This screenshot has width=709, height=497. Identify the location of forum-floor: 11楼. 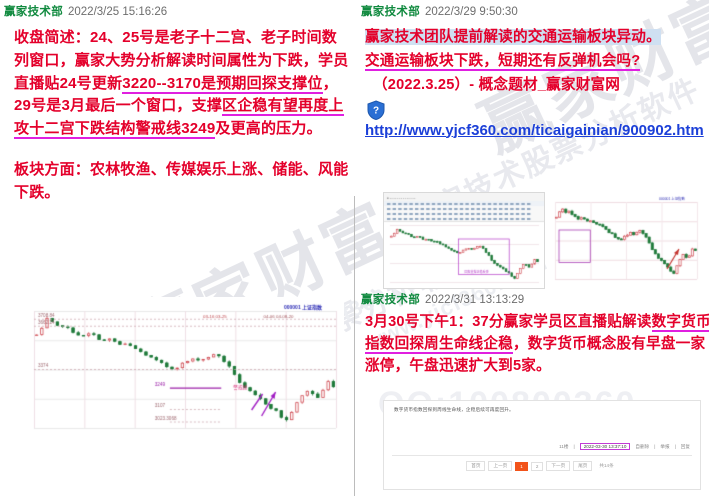
(564, 446).